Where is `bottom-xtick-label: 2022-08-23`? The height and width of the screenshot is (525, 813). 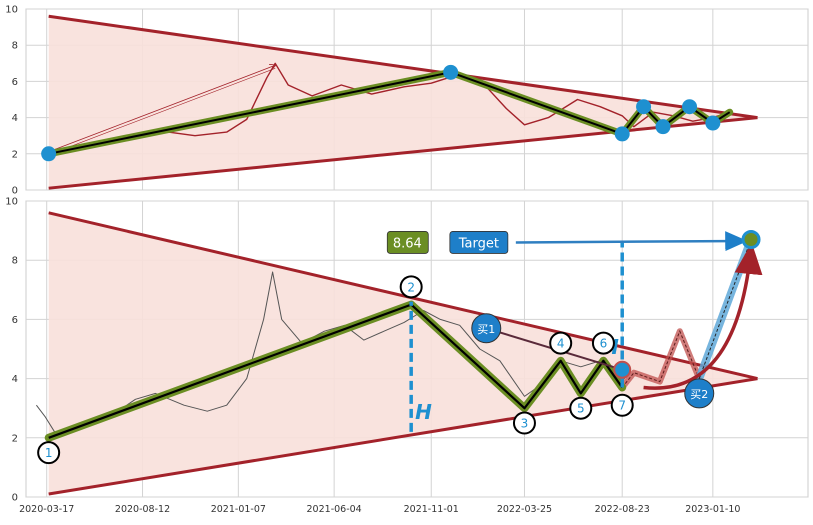
bottom-xtick-label: 2022-08-23 is located at coordinates (622, 509).